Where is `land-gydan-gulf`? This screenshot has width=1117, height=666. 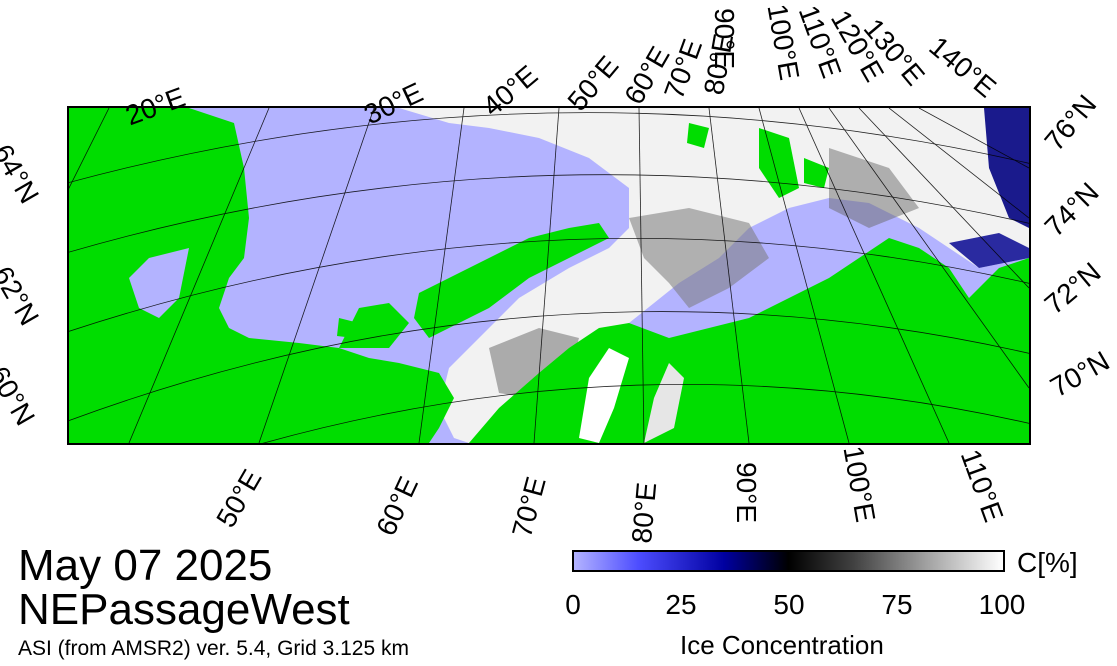
land-gydan-gulf is located at coordinates (664, 403).